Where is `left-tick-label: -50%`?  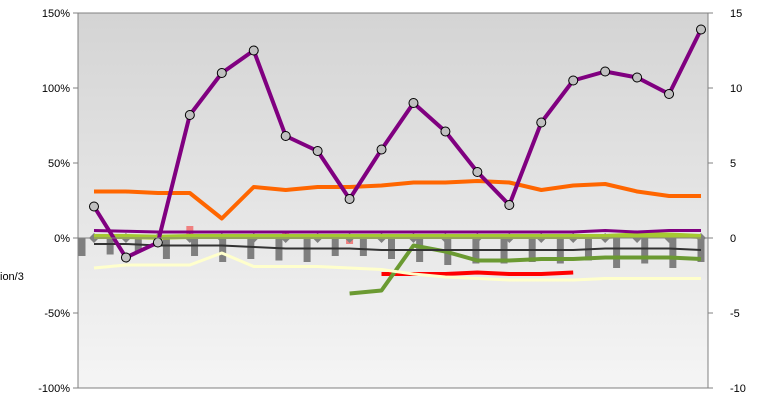 left-tick-label: -50% is located at coordinates (57, 314).